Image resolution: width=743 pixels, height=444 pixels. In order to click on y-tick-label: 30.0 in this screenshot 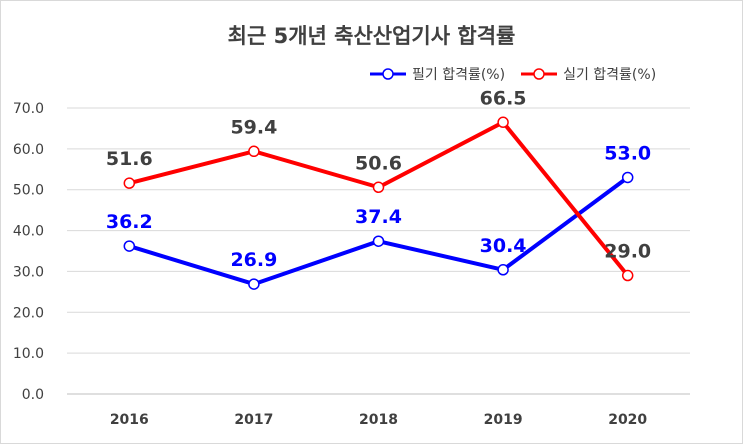, I will do `click(28, 272)`.